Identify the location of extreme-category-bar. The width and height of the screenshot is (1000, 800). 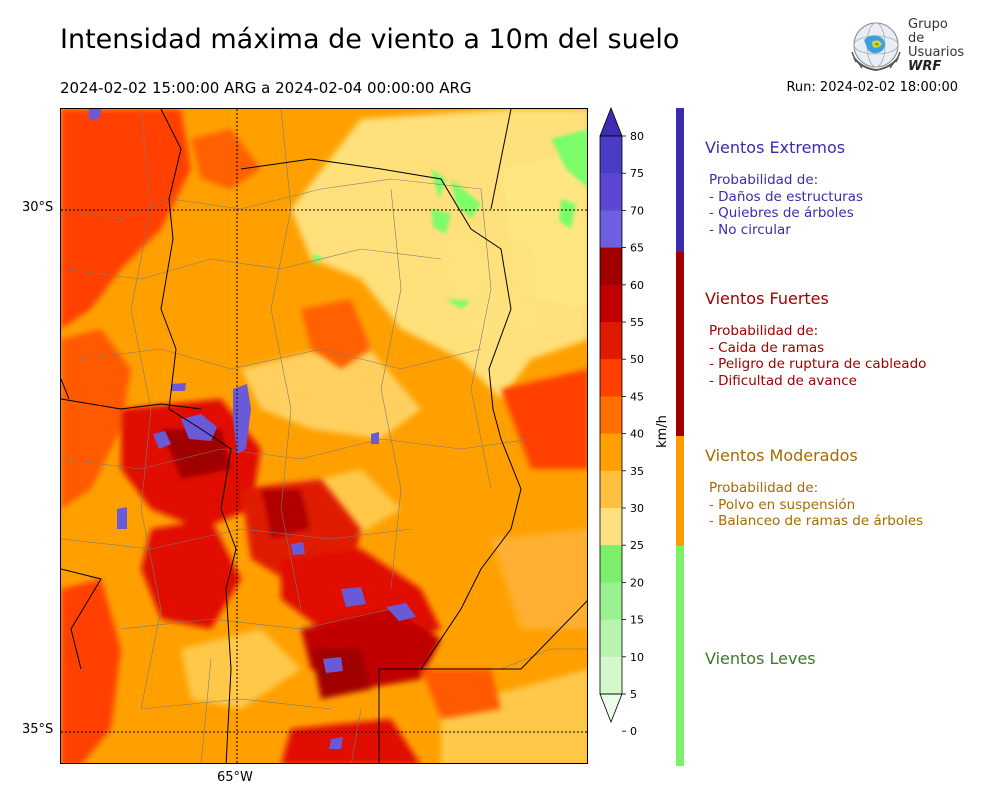
(680, 180).